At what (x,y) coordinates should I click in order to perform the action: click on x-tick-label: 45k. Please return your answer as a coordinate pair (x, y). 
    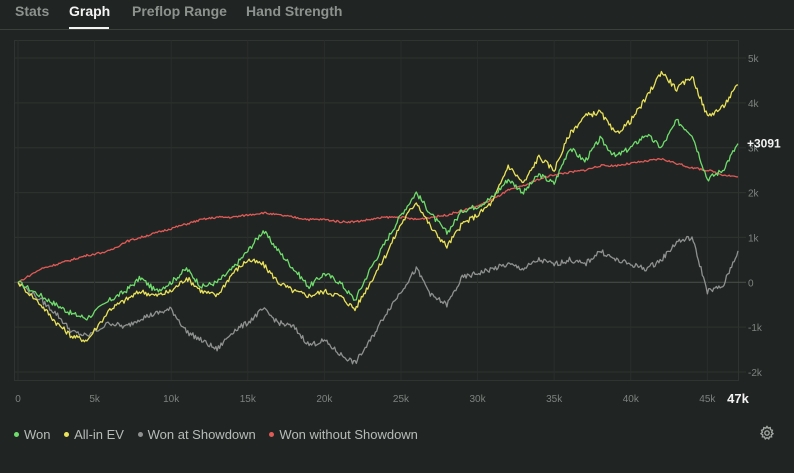
    Looking at the image, I should click on (707, 399).